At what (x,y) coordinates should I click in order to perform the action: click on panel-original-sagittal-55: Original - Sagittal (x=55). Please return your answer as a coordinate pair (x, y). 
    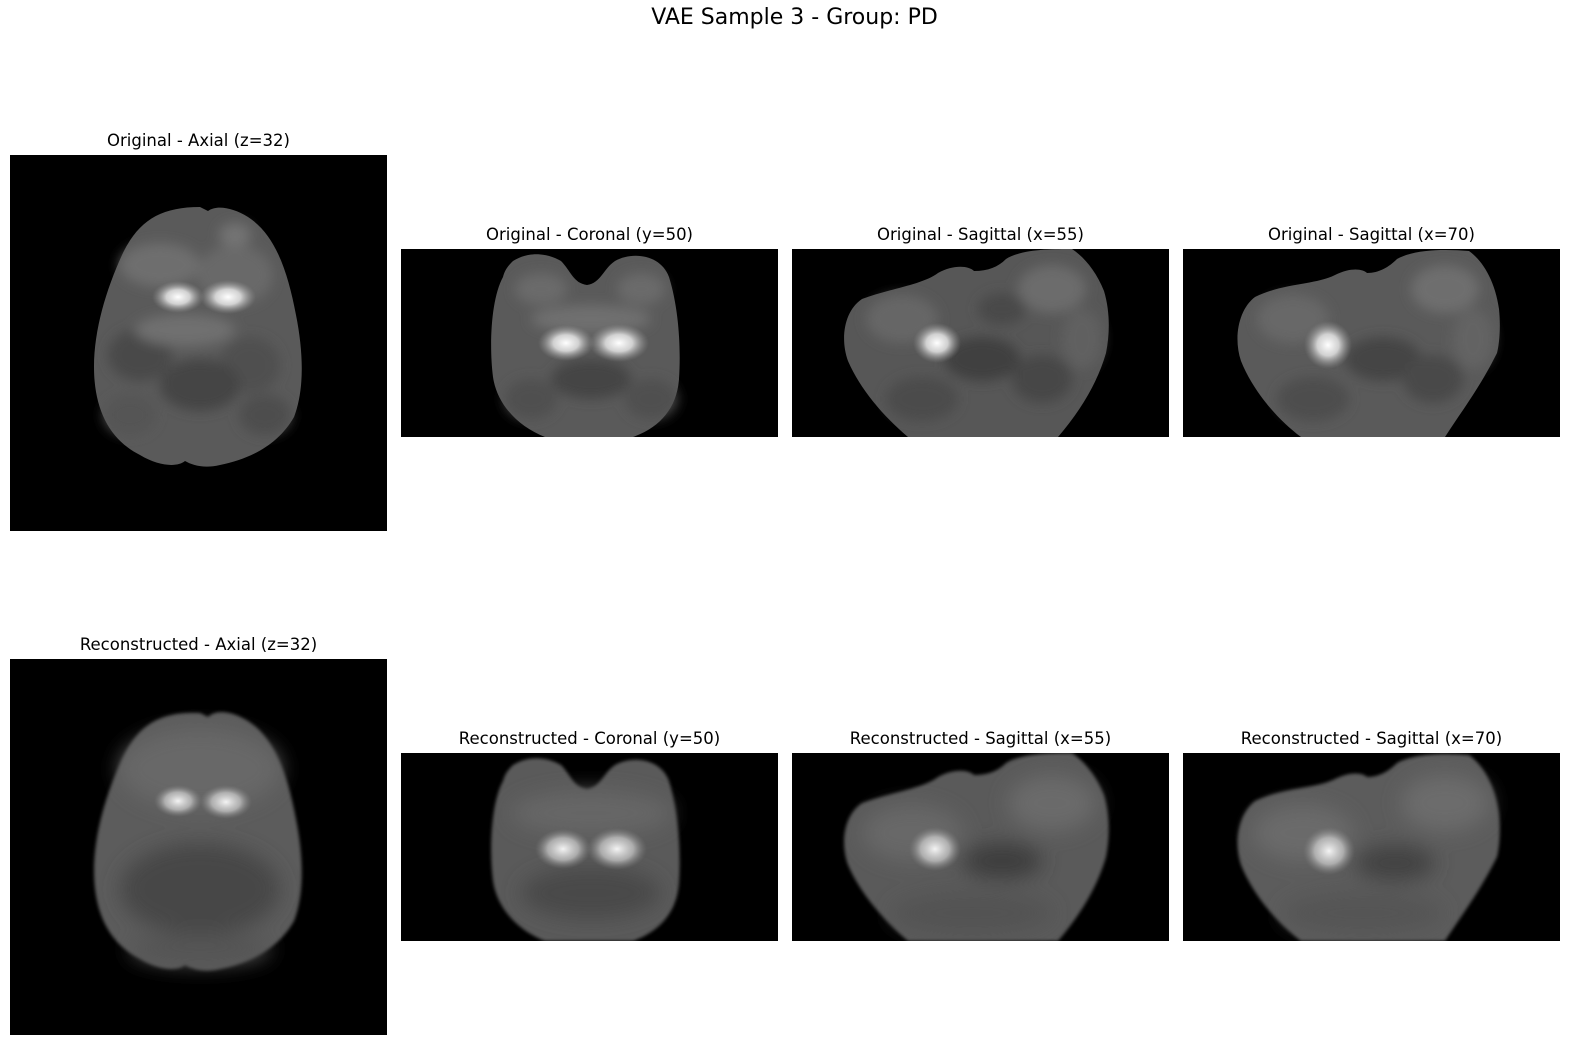
    Looking at the image, I should click on (980, 329).